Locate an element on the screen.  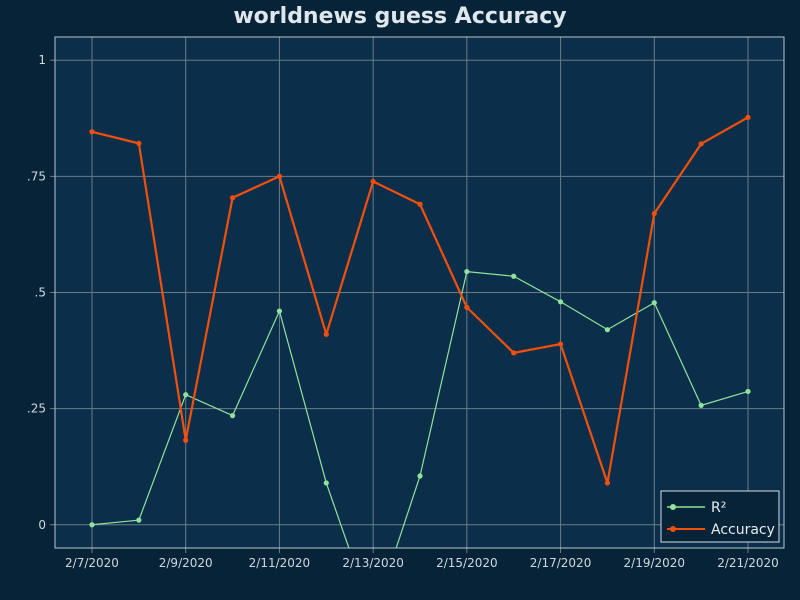
y-tick-label: .75 is located at coordinates (36, 176).